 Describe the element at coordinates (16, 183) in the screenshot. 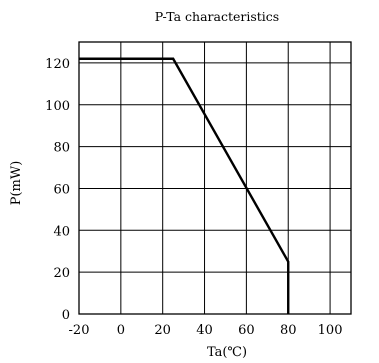

I see `y-axis-label: P(mW)` at that location.